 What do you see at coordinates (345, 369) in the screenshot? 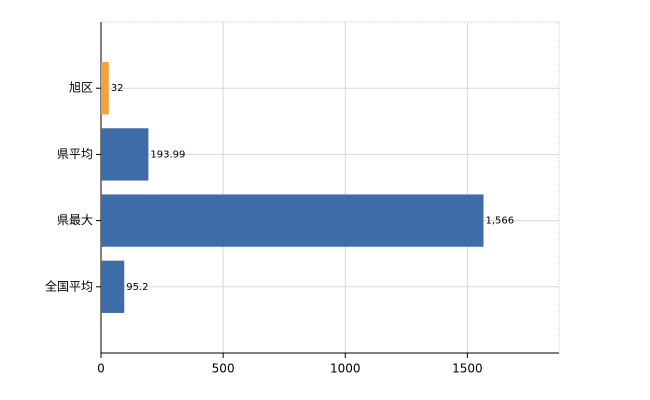
I see `x-tick-label: 1000` at bounding box center [345, 369].